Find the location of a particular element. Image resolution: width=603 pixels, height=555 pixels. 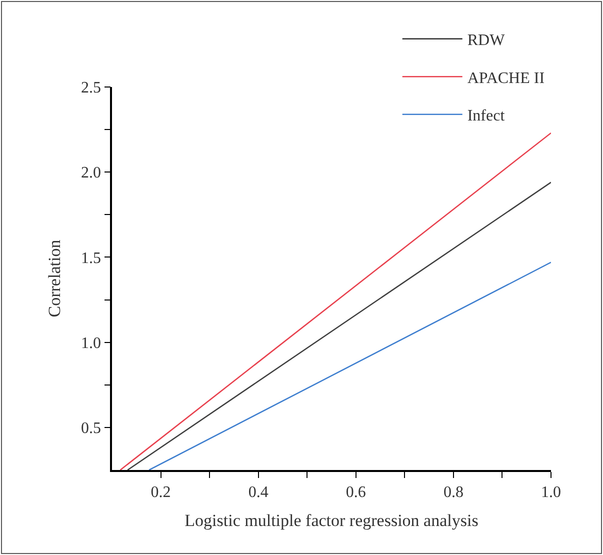

x-tick-label: 0.6 is located at coordinates (356, 492).